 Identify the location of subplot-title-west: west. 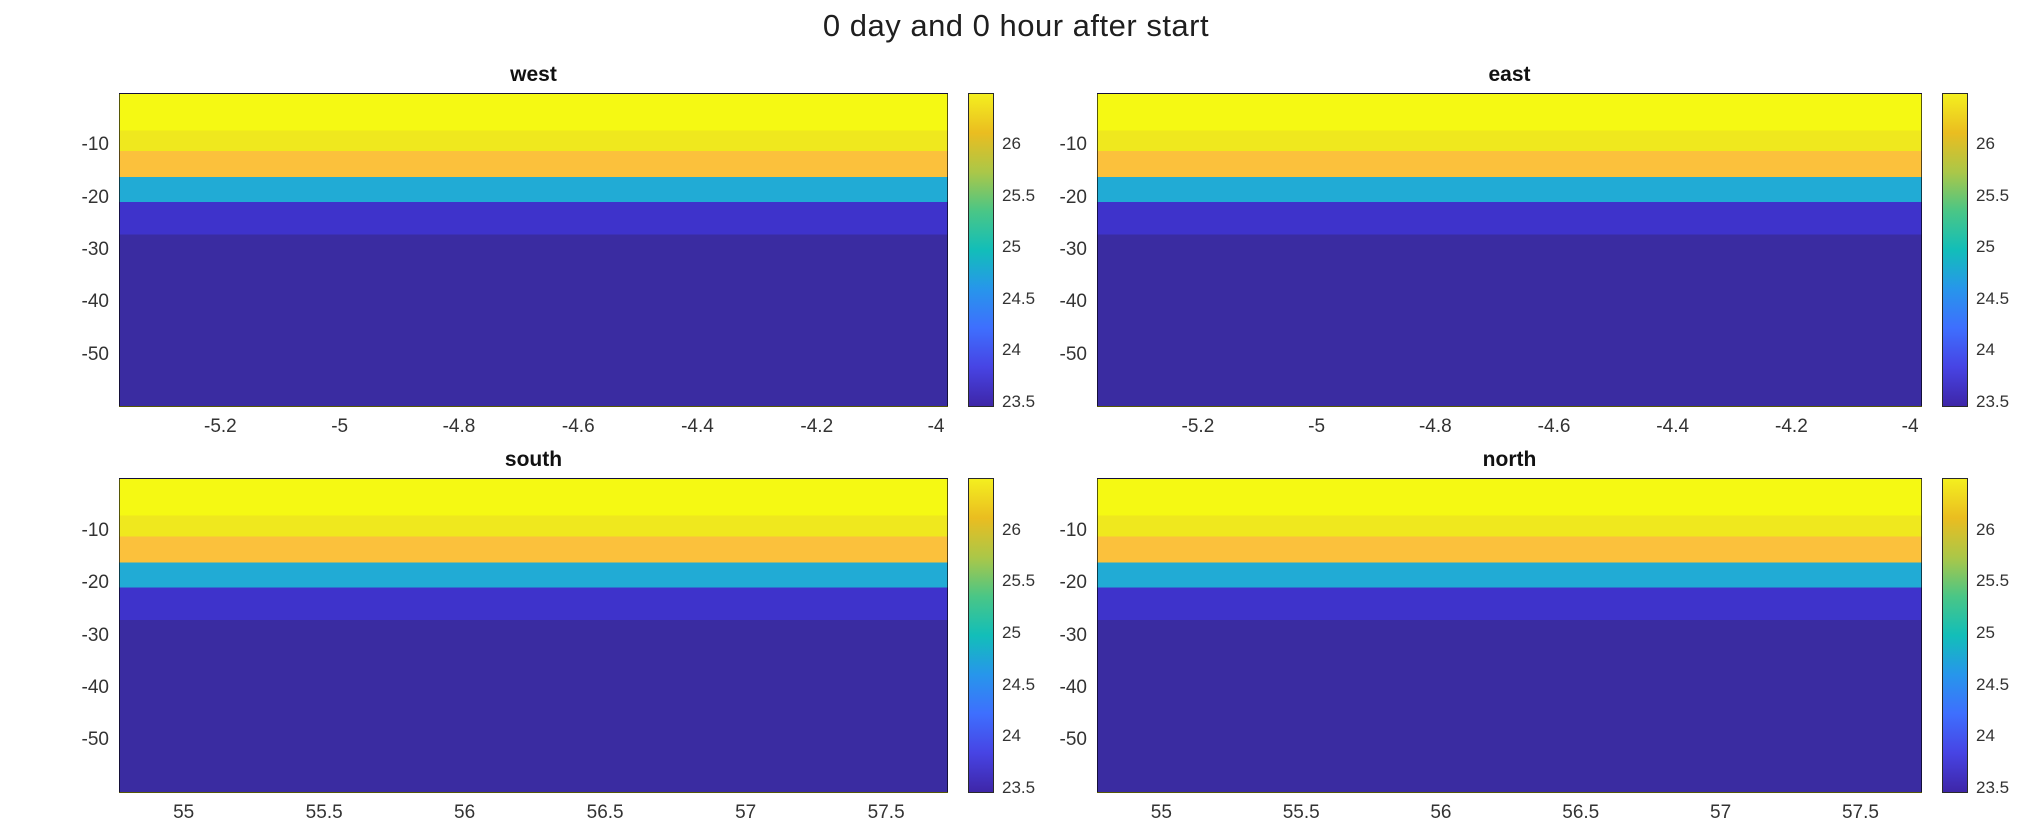
(533, 74).